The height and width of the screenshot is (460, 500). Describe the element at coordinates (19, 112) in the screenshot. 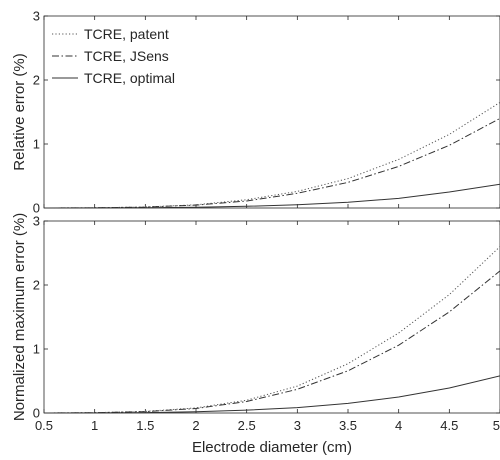

I see `top-panel-ylabel: Relative error (%)` at that location.